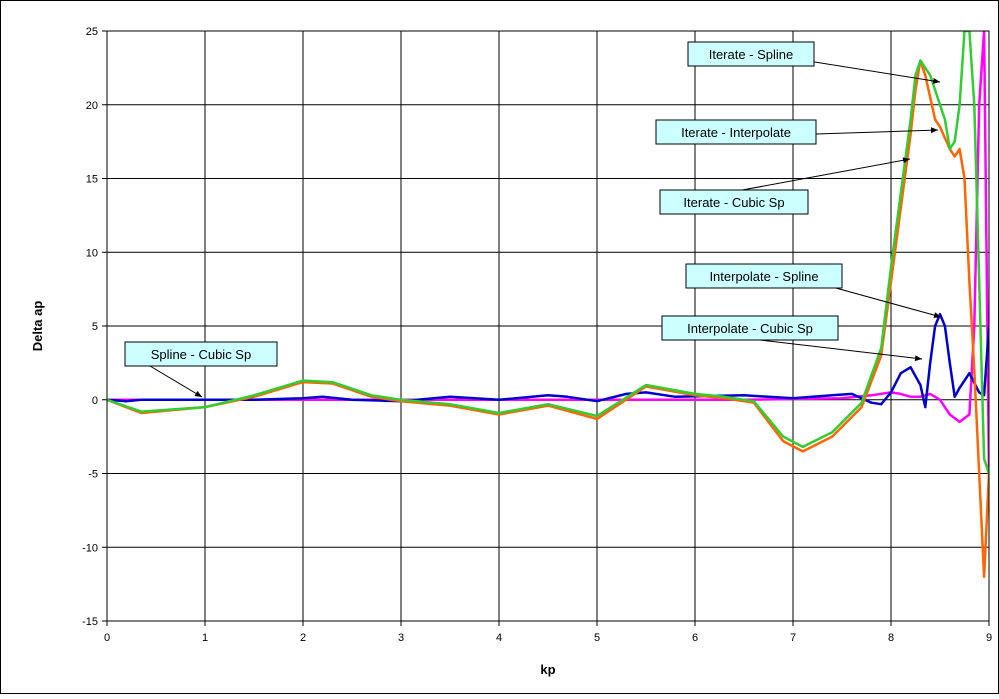 The width and height of the screenshot is (999, 699). Describe the element at coordinates (547, 669) in the screenshot. I see `x-axis-title: kp` at that location.